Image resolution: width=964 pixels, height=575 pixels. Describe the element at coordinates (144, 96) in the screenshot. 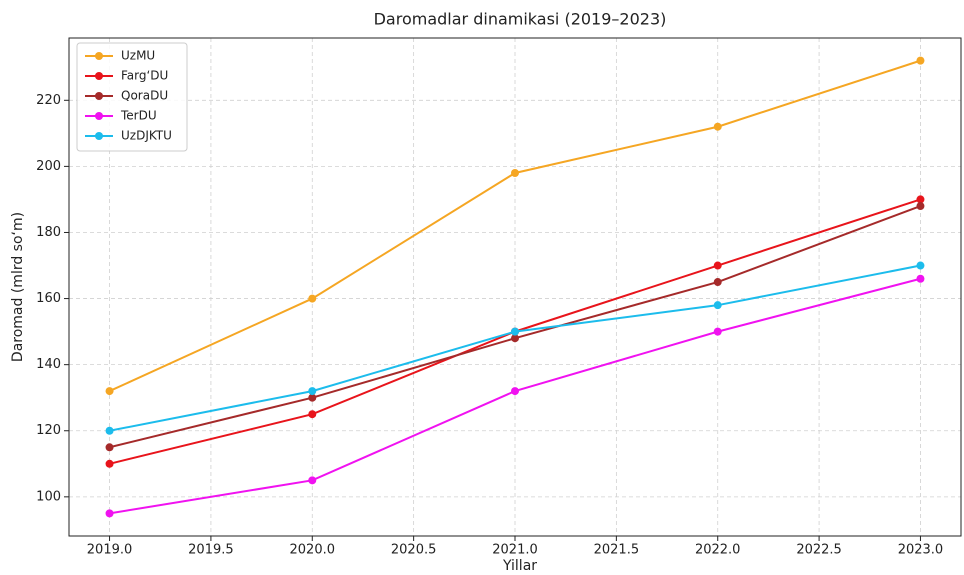

I see `legend-label: QoraDU` at that location.